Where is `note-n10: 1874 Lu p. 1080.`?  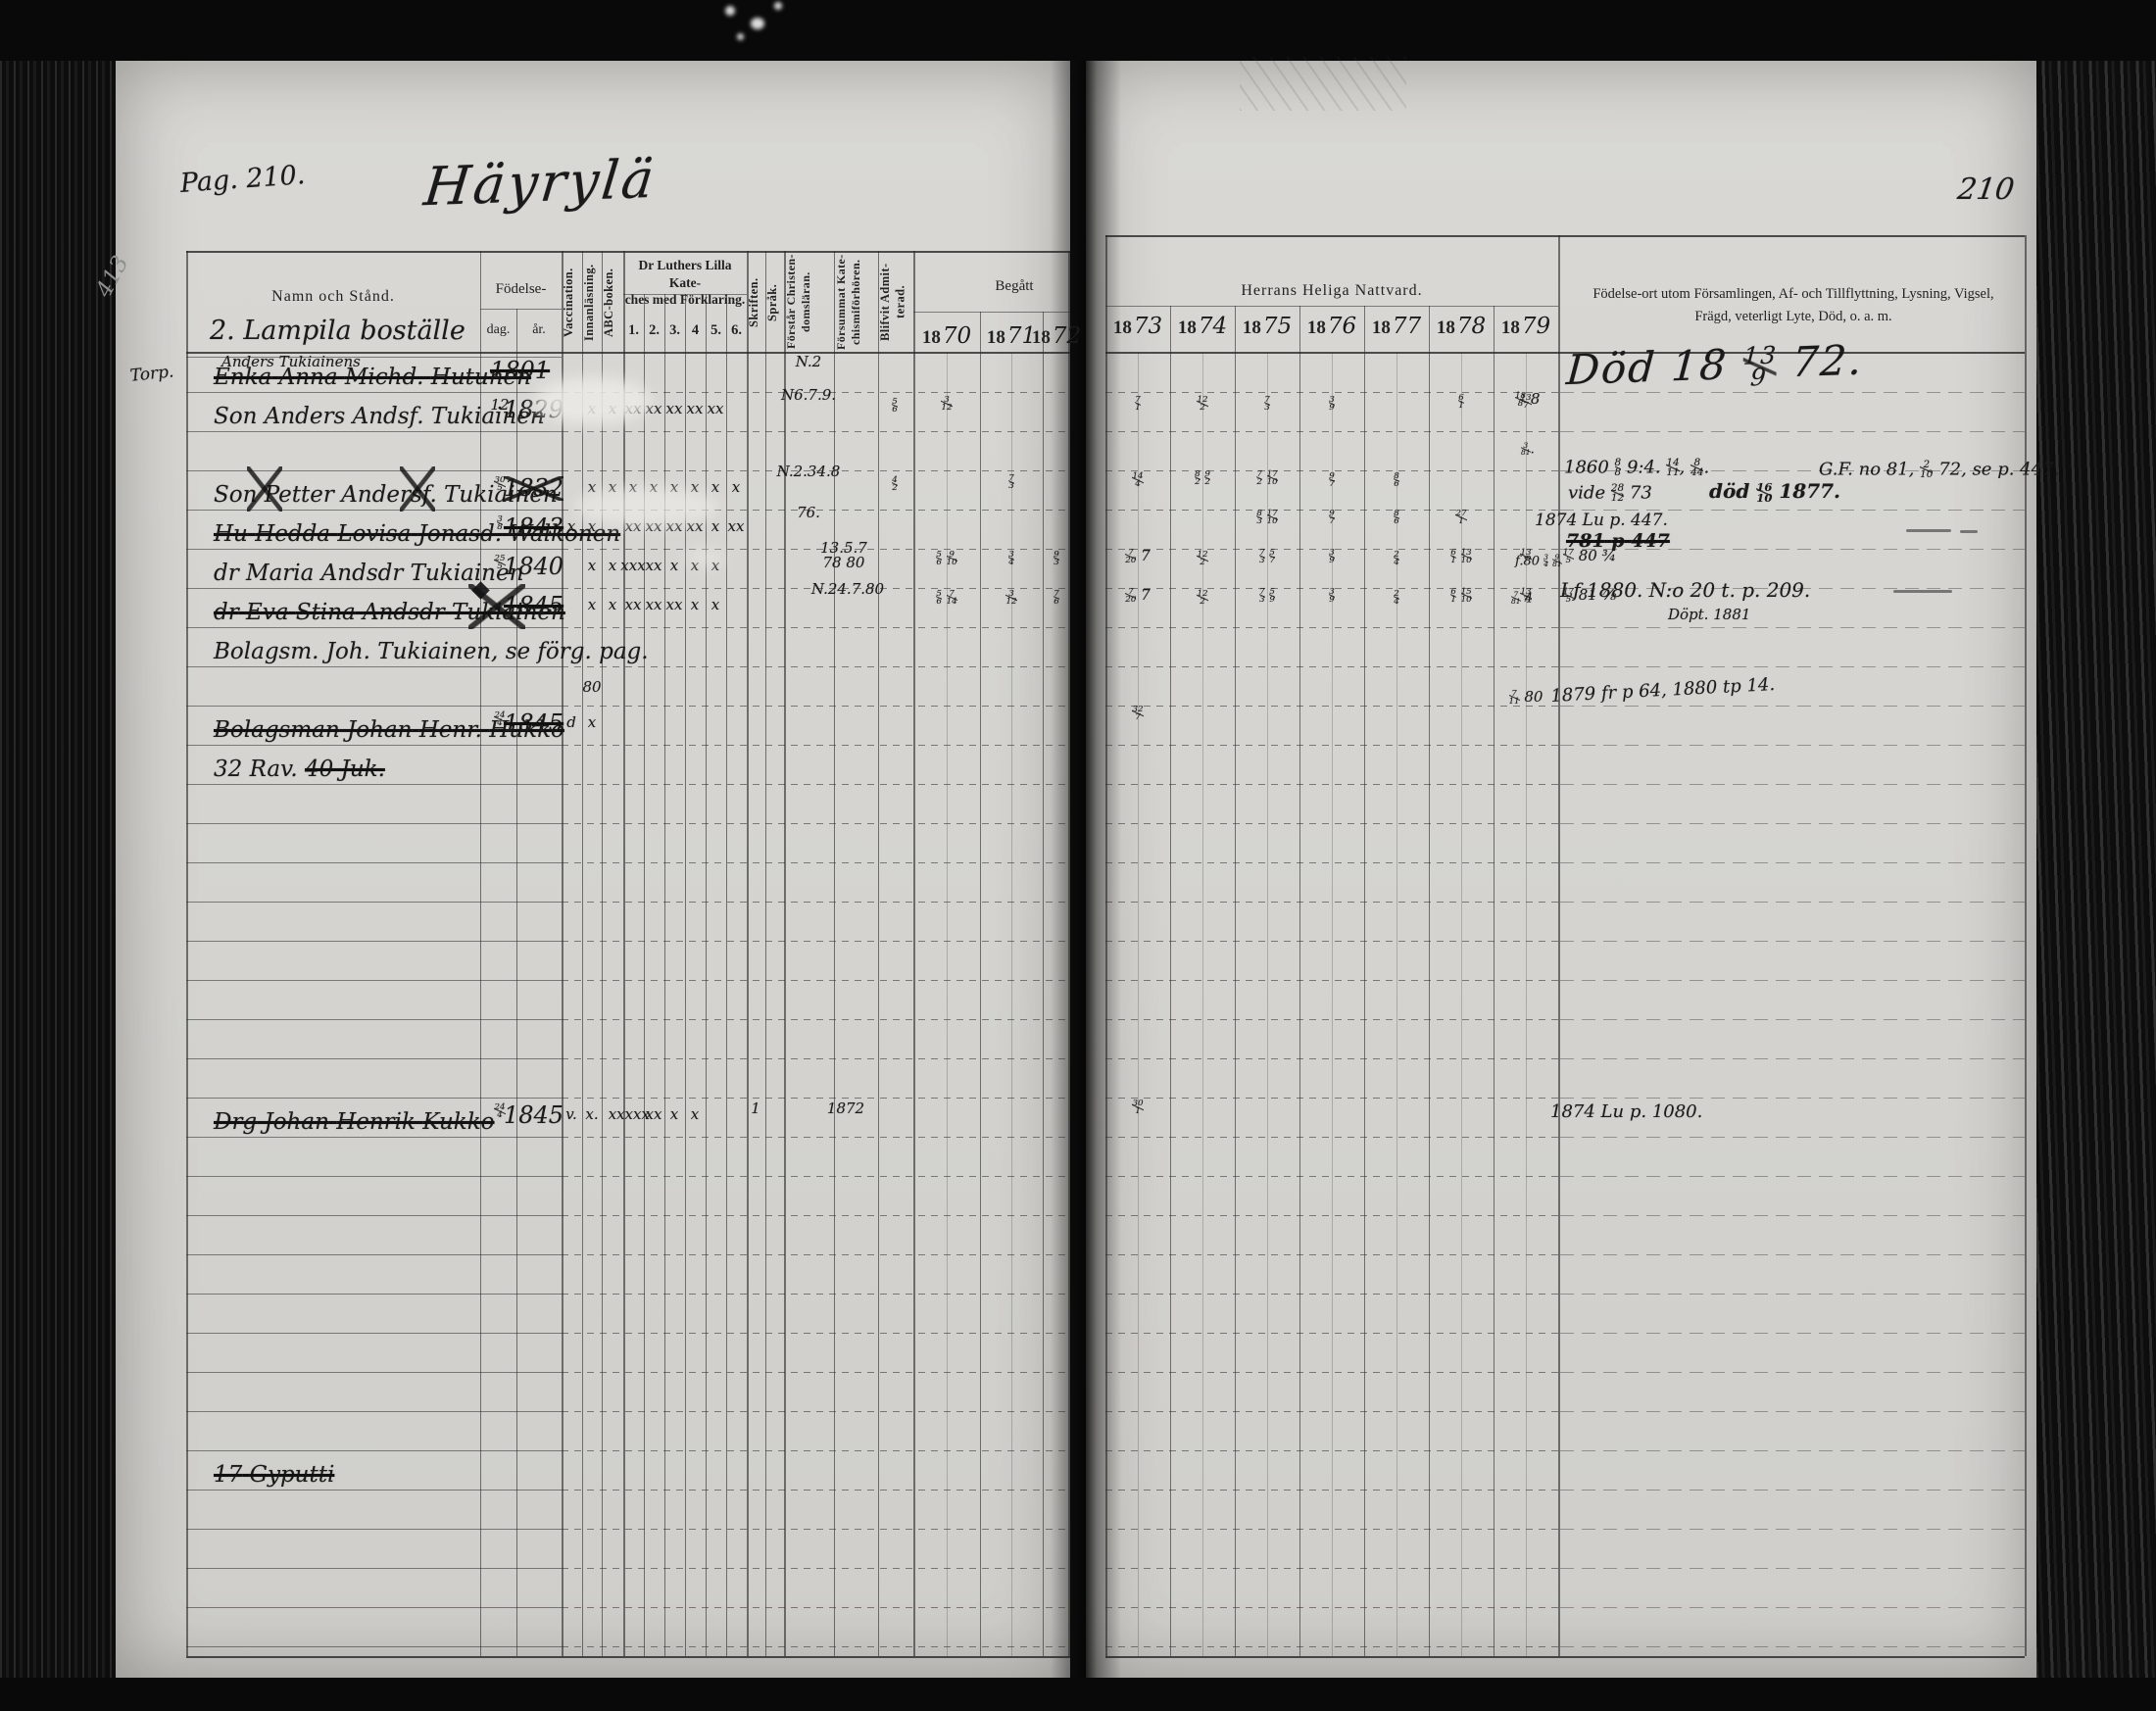 note-n10: 1874 Lu p. 1080. is located at coordinates (1626, 1111).